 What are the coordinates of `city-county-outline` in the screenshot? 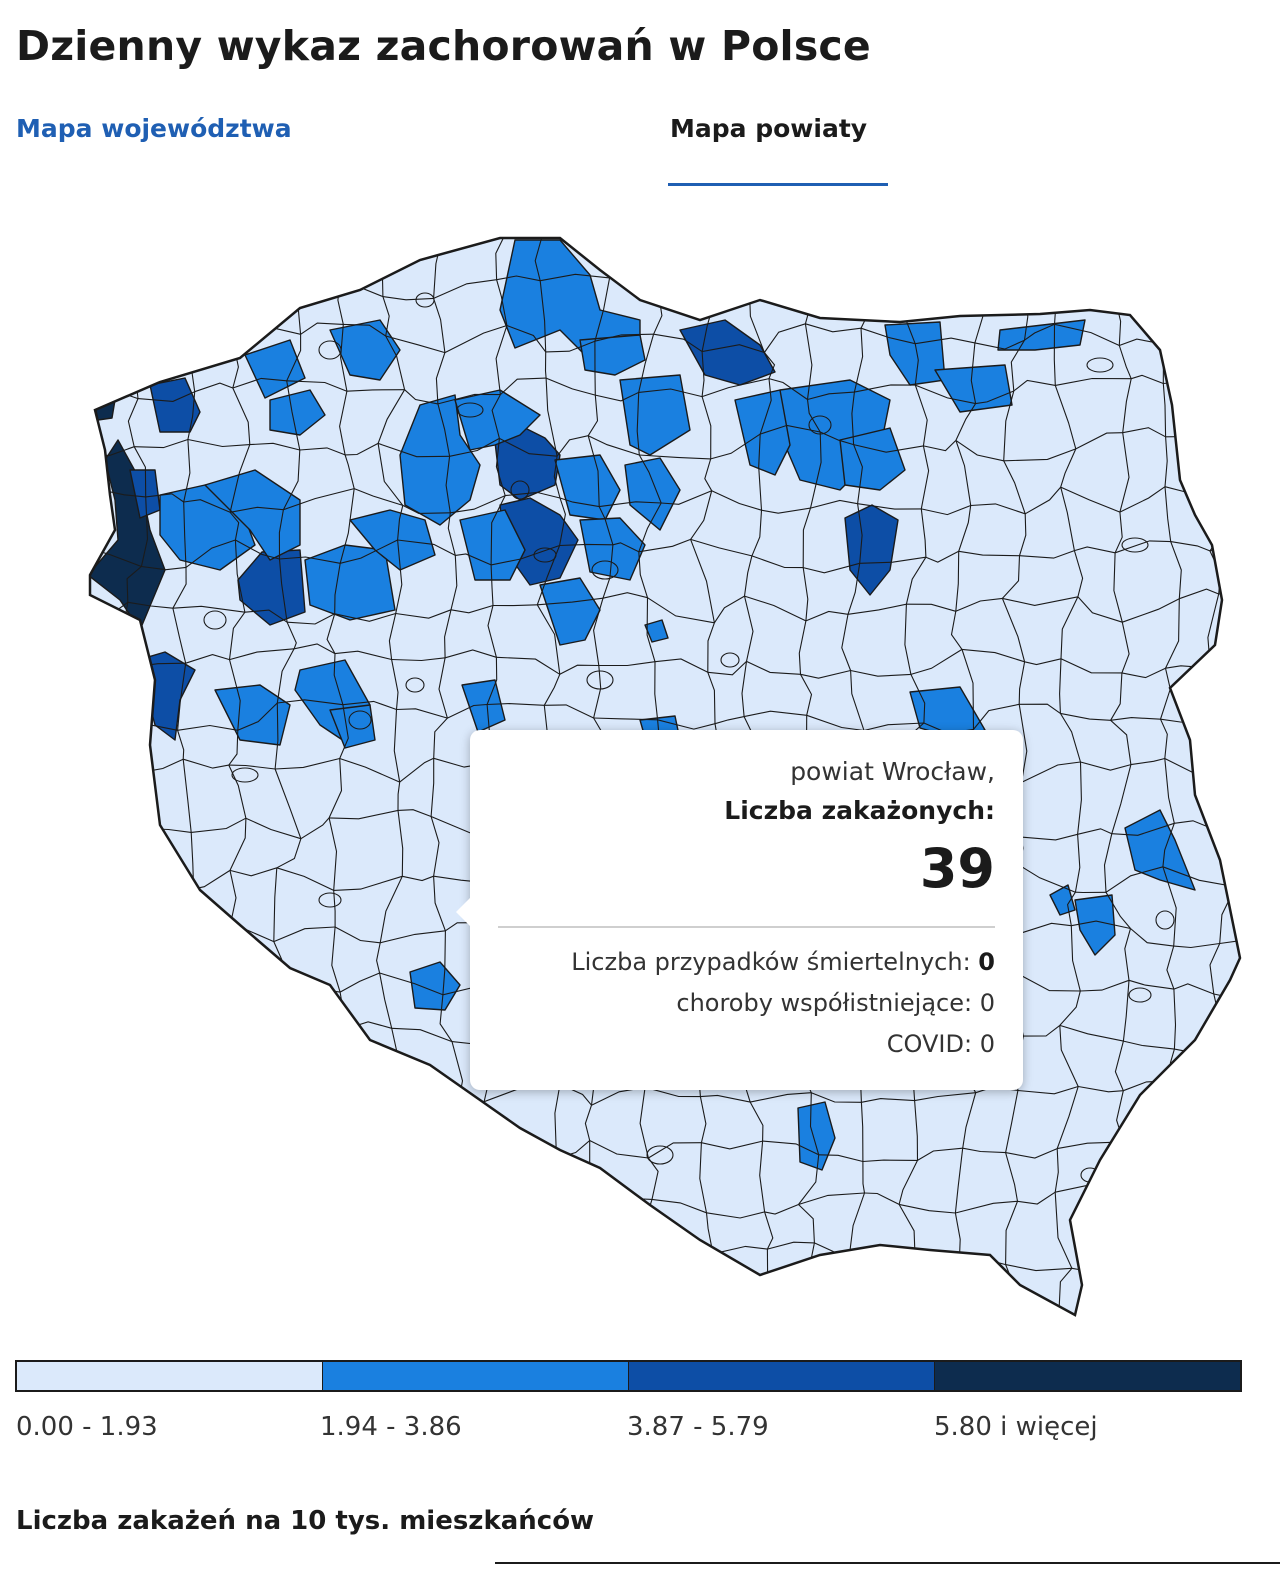 It's located at (330, 900).